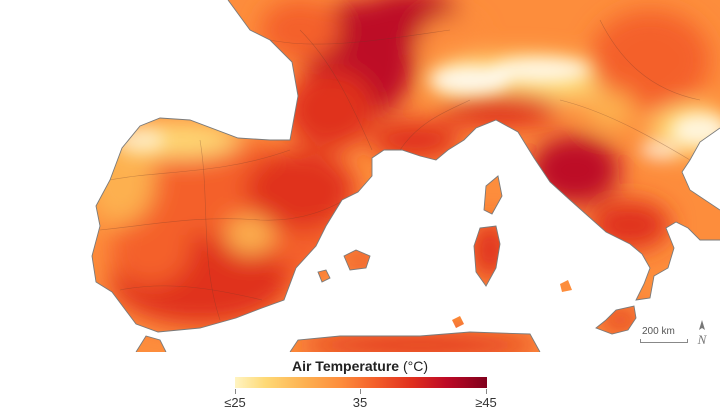  I want to click on legend-title: Air Temperature (°C), so click(360, 366).